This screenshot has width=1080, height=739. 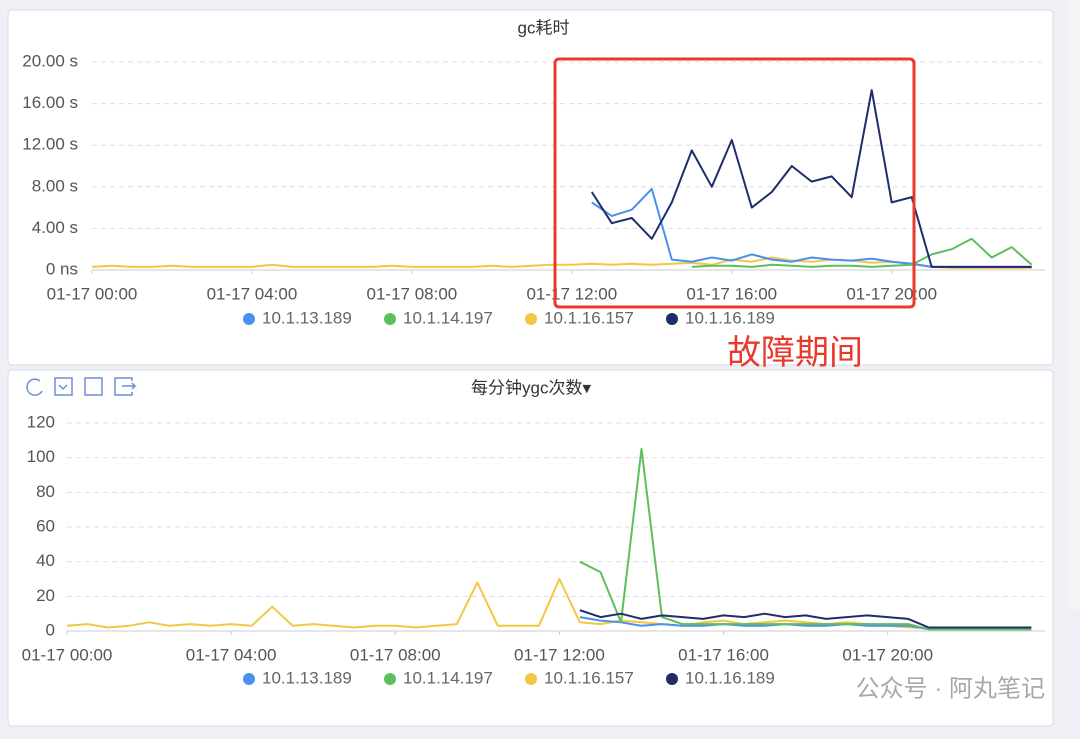 What do you see at coordinates (50, 60) in the screenshot?
I see `y-tick-label: 20.00 s` at bounding box center [50, 60].